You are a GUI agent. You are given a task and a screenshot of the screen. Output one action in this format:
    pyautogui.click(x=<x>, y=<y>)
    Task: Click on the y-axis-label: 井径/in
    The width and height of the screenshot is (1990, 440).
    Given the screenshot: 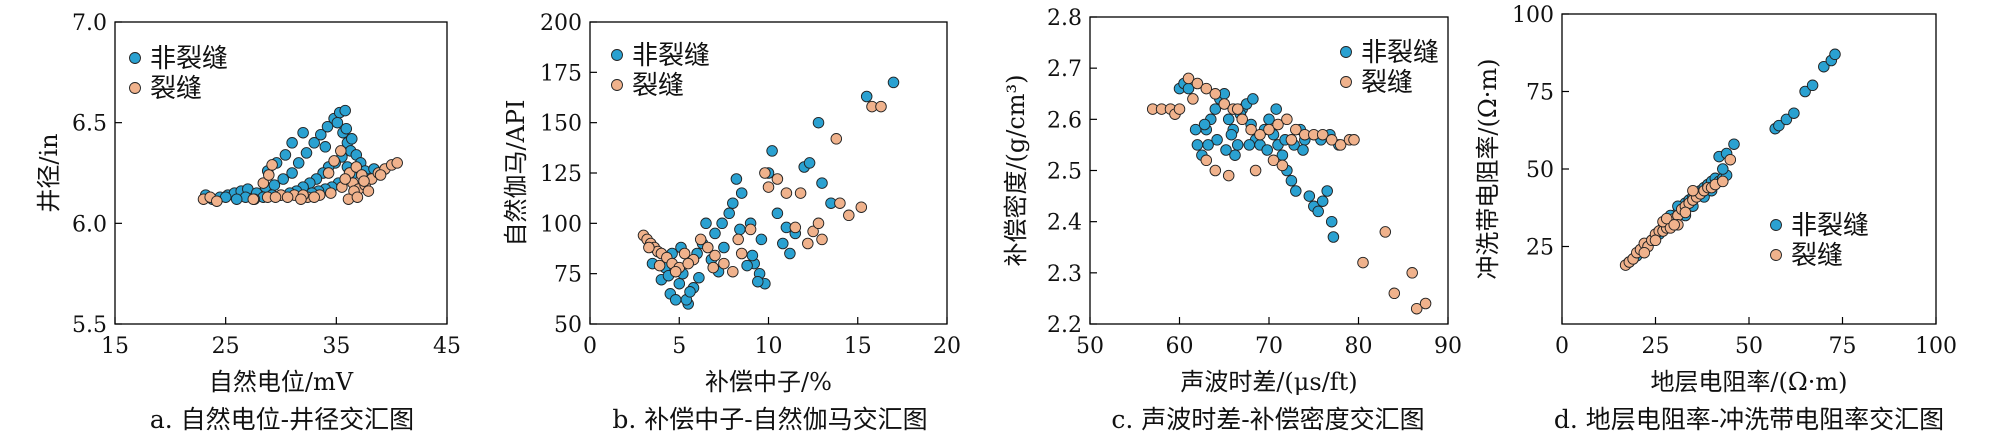 What is the action you would take?
    pyautogui.click(x=49, y=172)
    